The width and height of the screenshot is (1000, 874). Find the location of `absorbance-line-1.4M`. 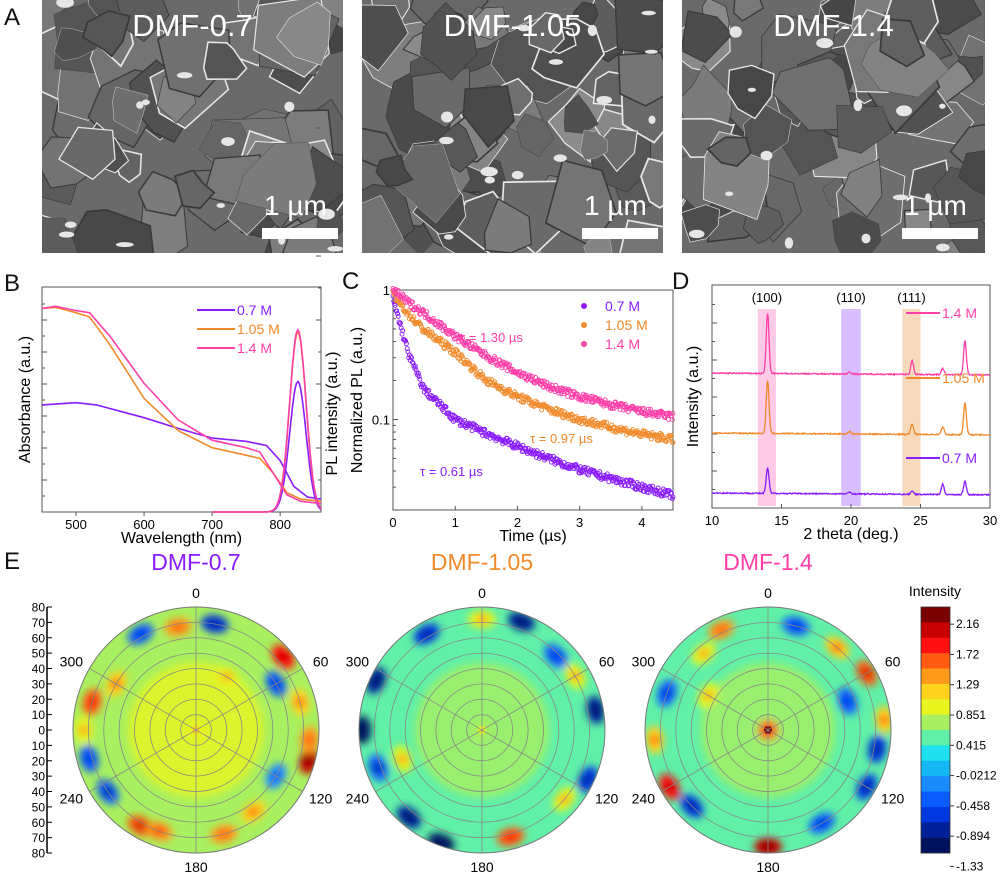

absorbance-line-1.4M is located at coordinates (181, 405).